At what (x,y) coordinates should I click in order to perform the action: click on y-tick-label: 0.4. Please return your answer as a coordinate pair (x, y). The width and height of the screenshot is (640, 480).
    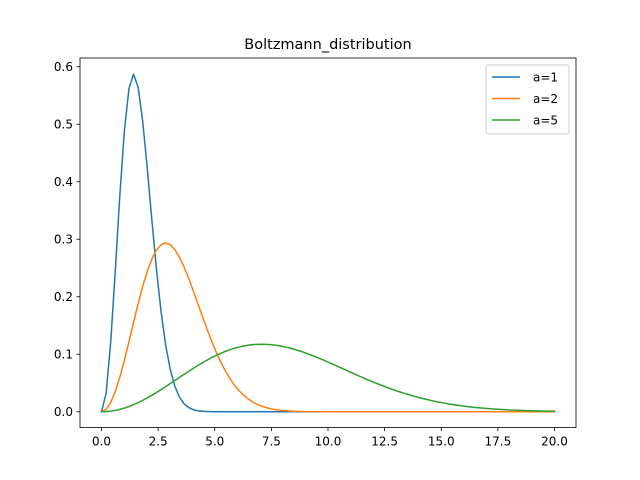
    Looking at the image, I should click on (63, 182).